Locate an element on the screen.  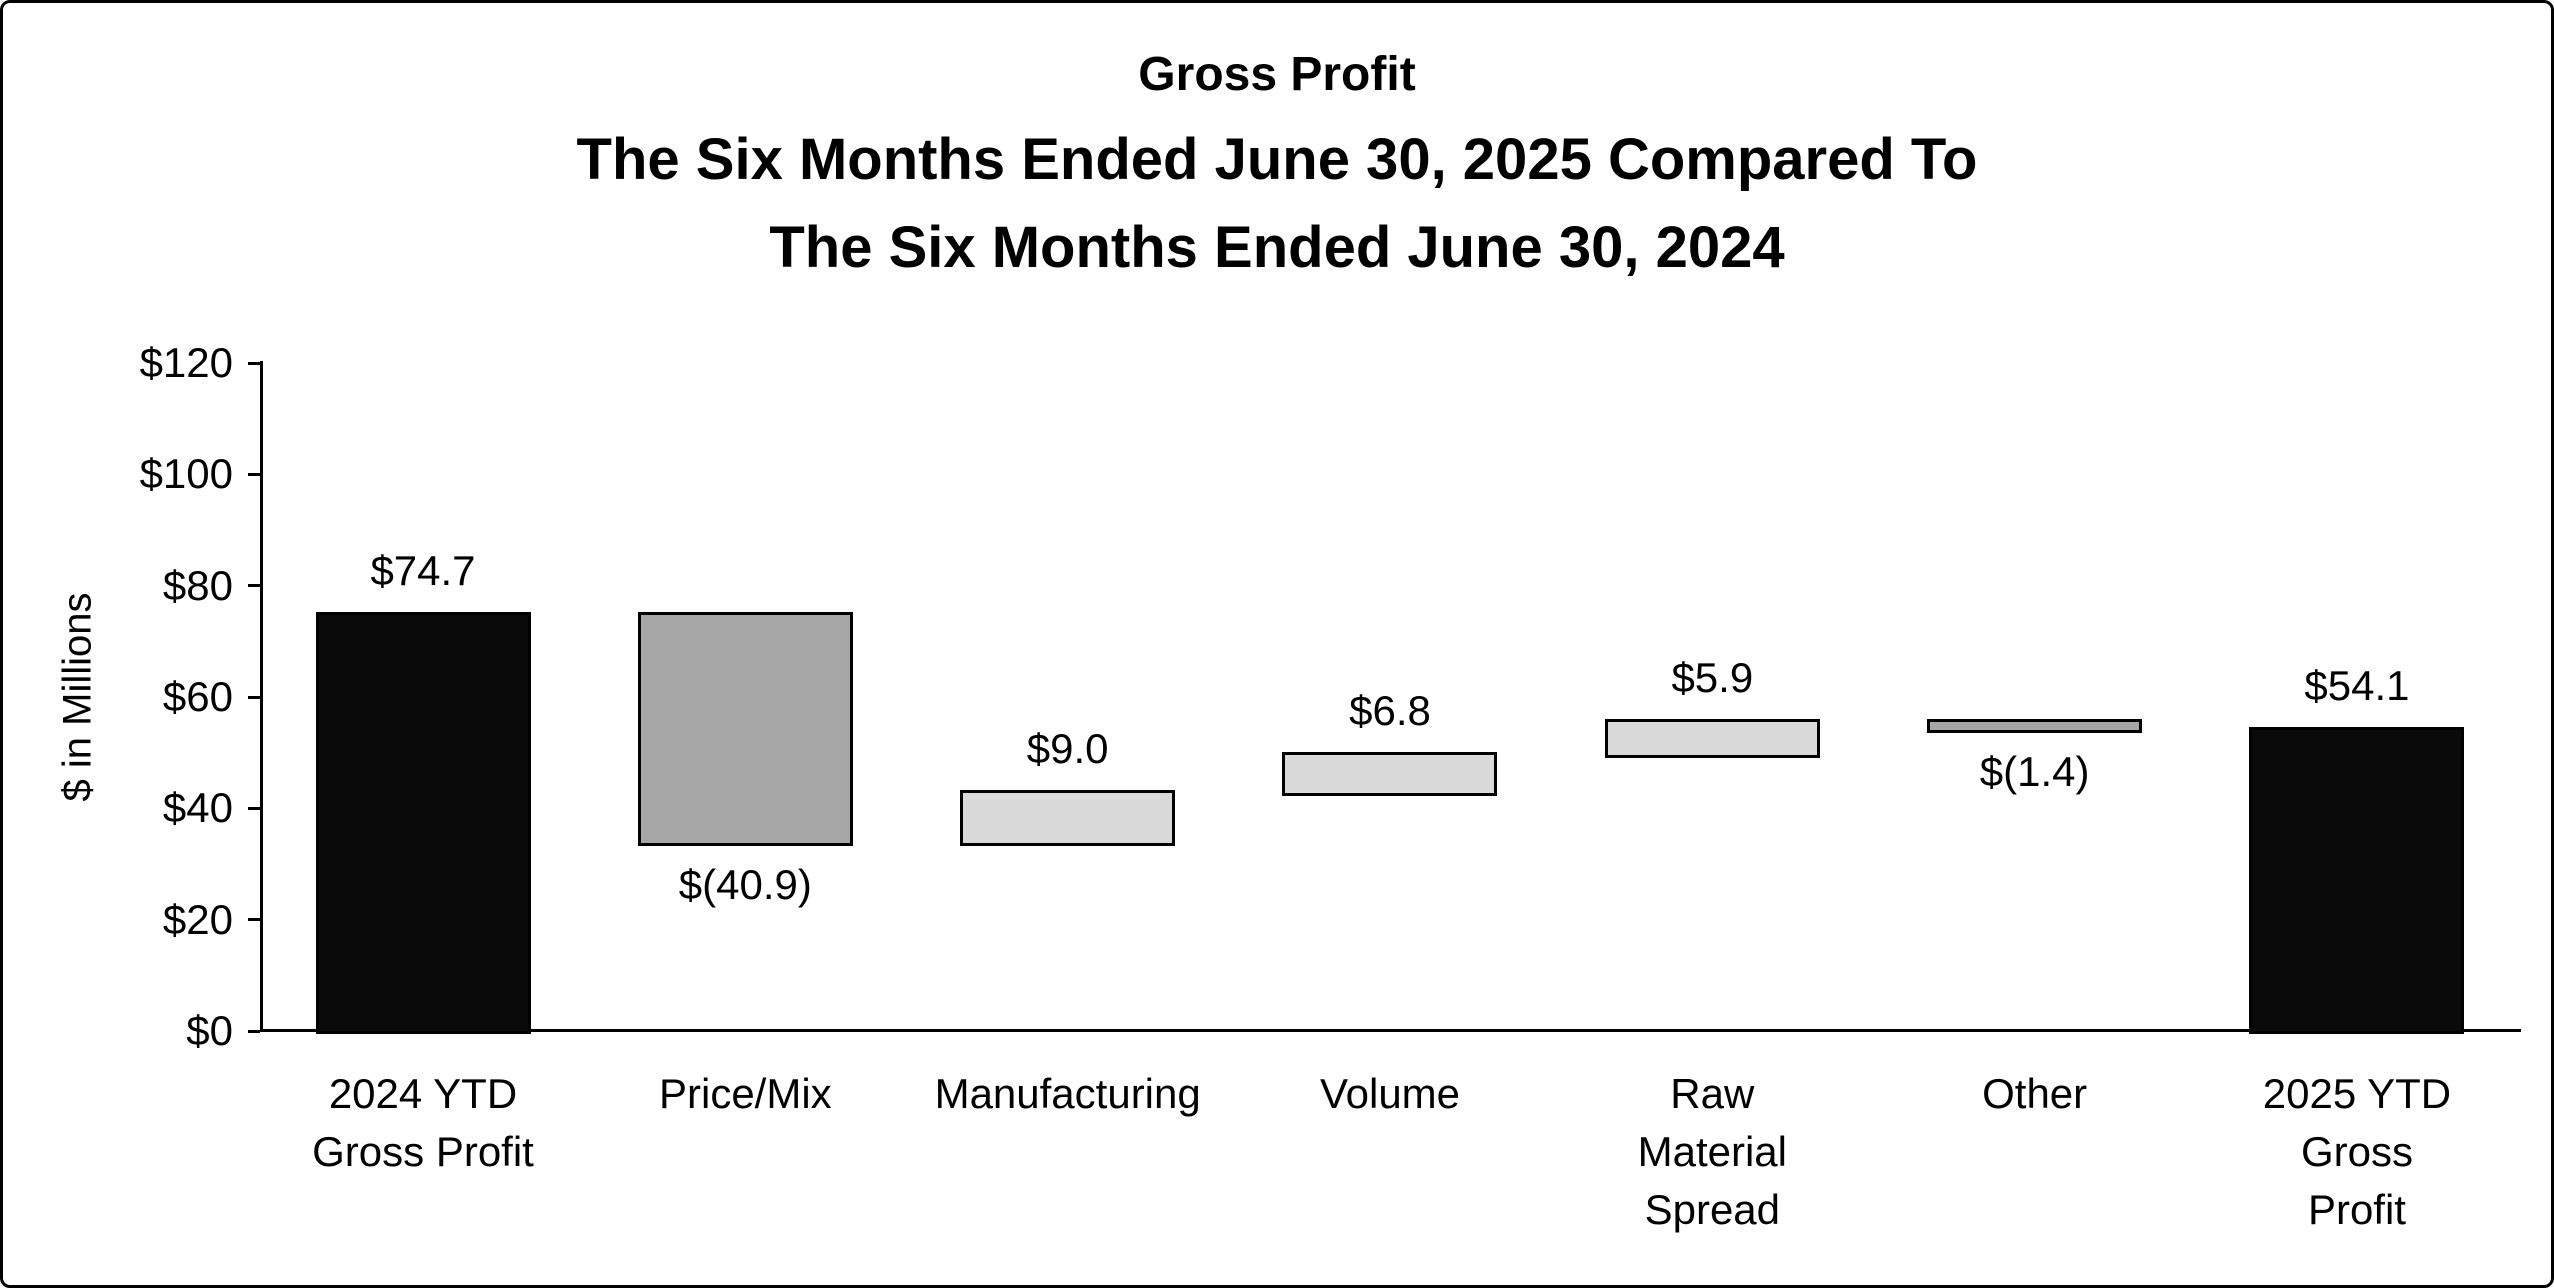
y-axis-tick-label: $60 is located at coordinates (197, 696).